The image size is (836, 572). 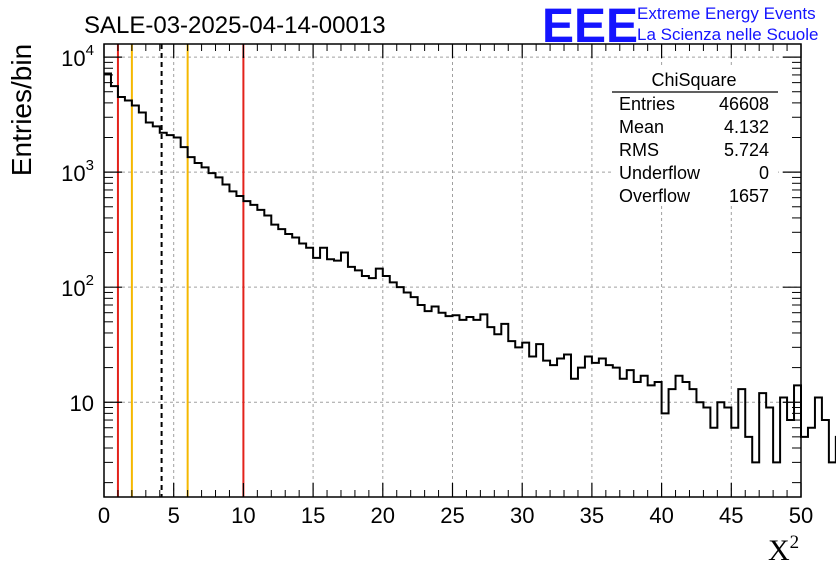 I want to click on stats-row-value: 0, so click(x=764, y=173).